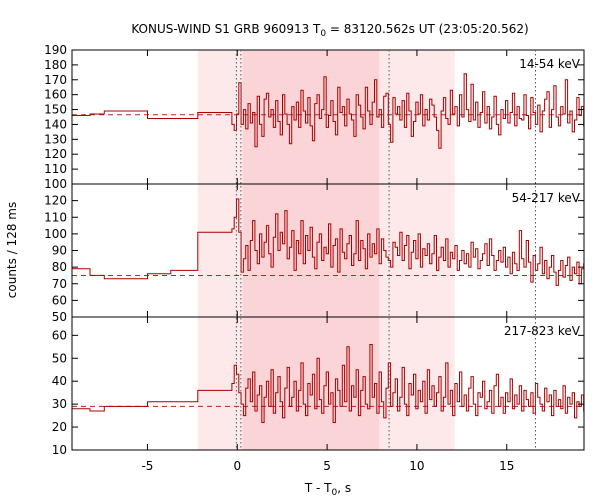 This screenshot has width=600, height=500. I want to click on y-tick-label-panel-2: 110, so click(55, 217).